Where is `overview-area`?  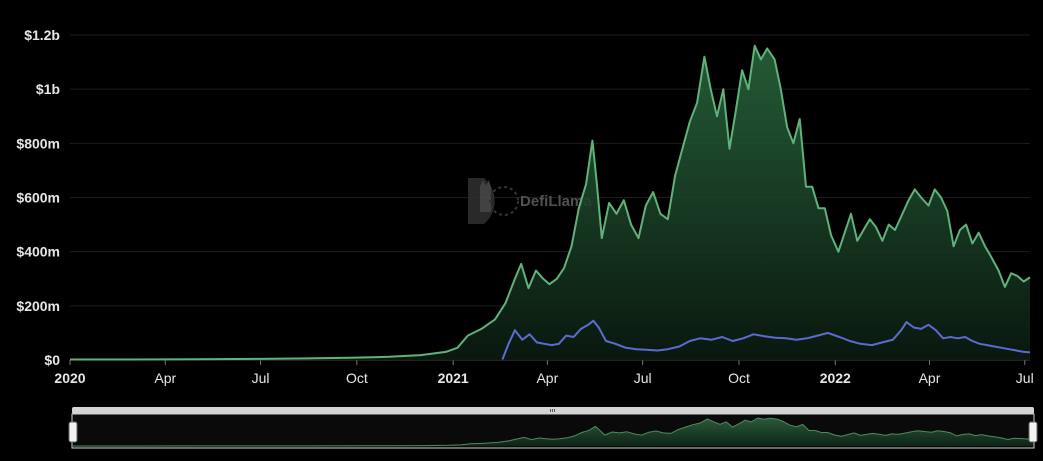 overview-area is located at coordinates (553, 432).